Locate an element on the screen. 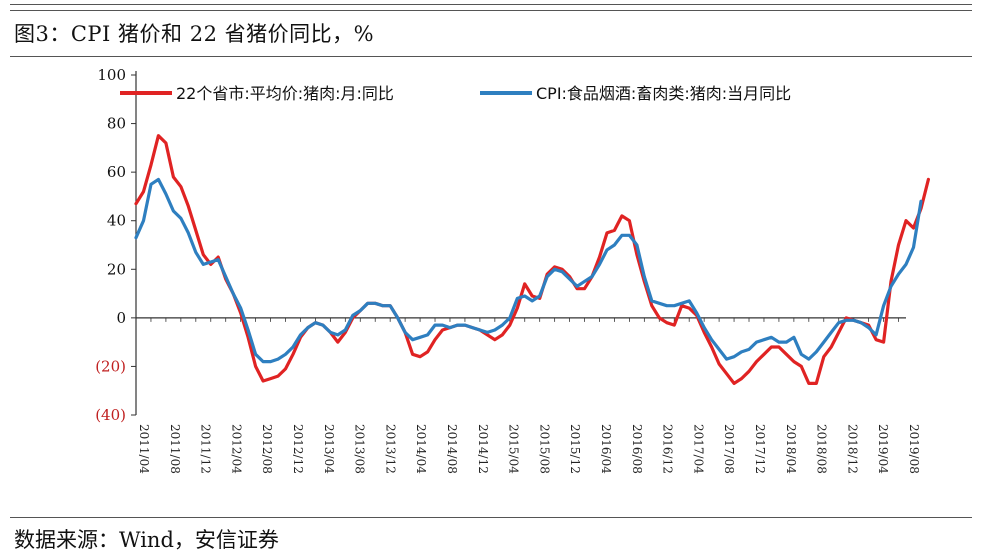 This screenshot has width=982, height=556. y-tick-label: (40) is located at coordinates (110, 415).